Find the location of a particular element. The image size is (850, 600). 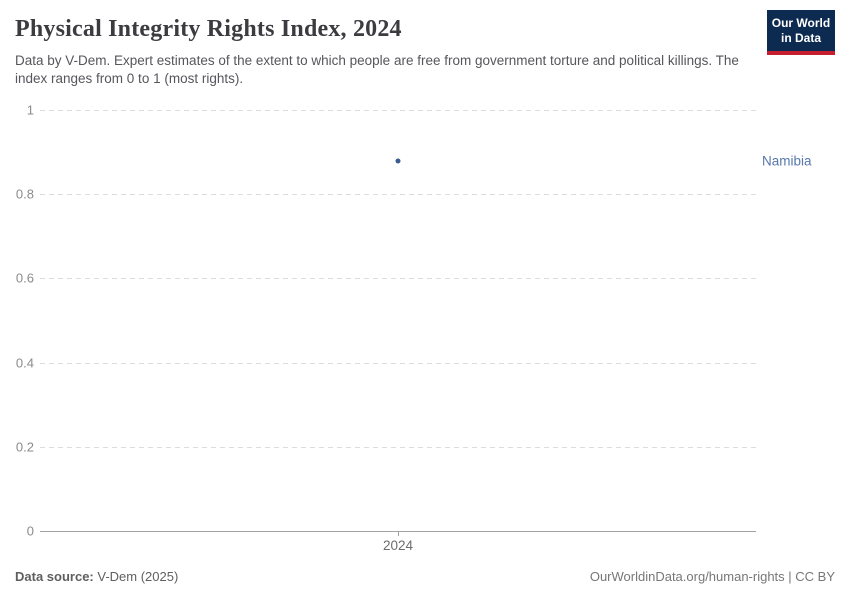

data-source-label: Data source: is located at coordinates (54, 576).